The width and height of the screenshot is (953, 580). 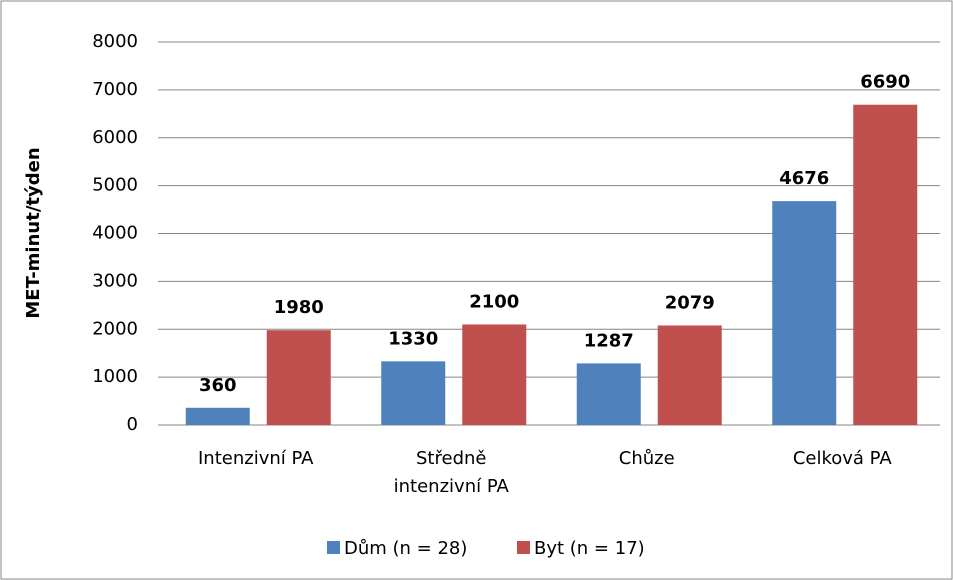 I want to click on data-label: 2100, so click(x=494, y=301).